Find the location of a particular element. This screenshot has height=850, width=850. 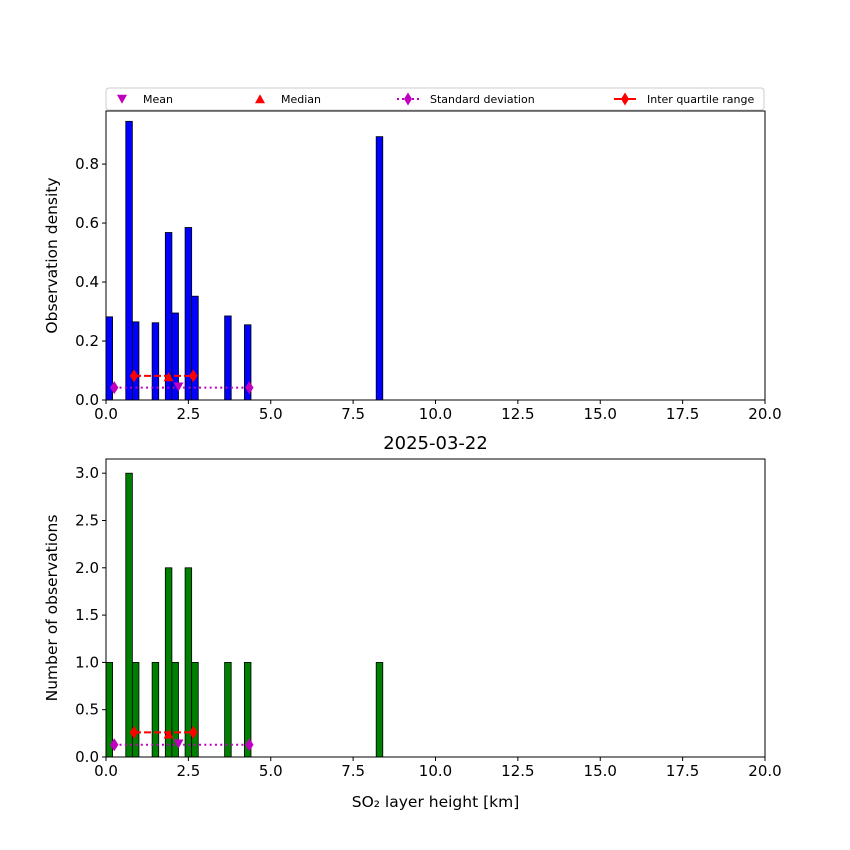

legend-std-icon is located at coordinates (408, 99).